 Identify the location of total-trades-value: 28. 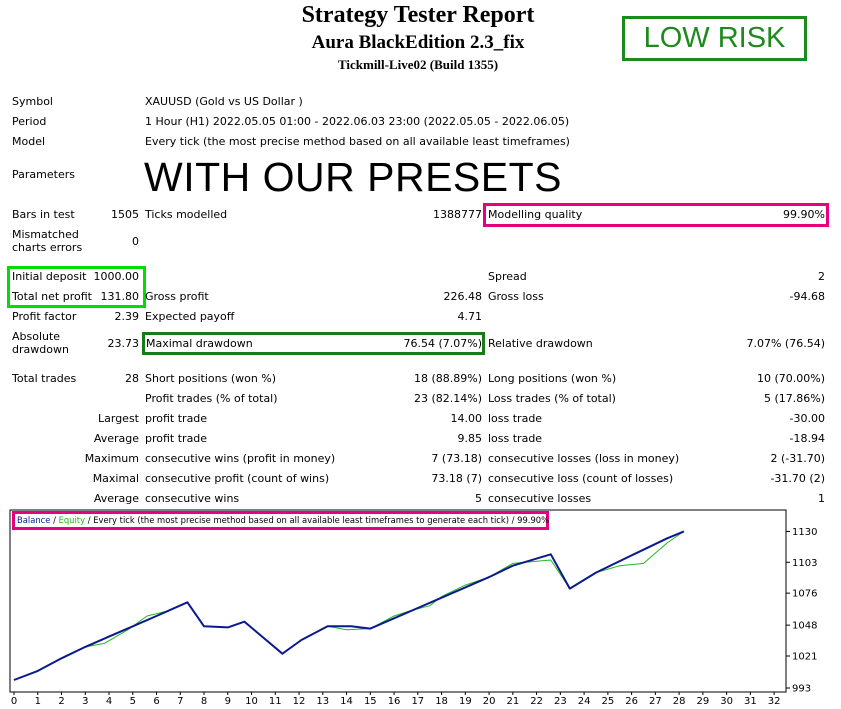
(132, 378).